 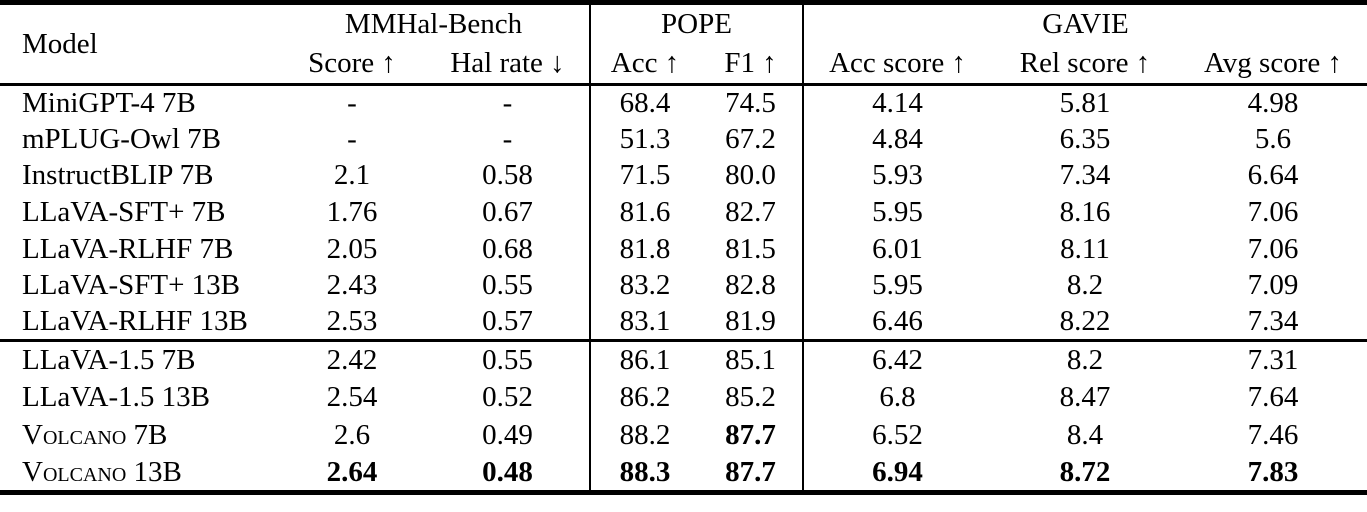 What do you see at coordinates (1085, 397) in the screenshot?
I see `value-cell: 8.47` at bounding box center [1085, 397].